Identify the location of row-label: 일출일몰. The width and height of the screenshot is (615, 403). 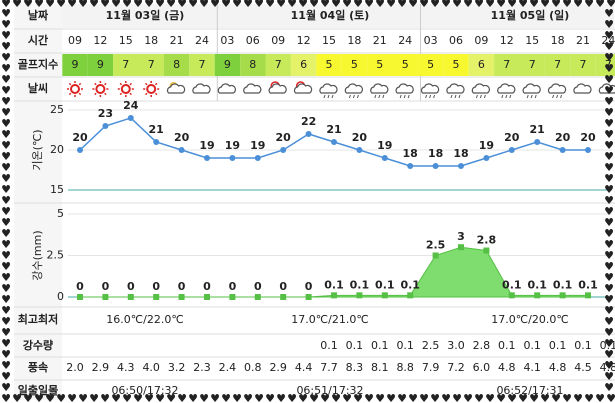
(38, 390).